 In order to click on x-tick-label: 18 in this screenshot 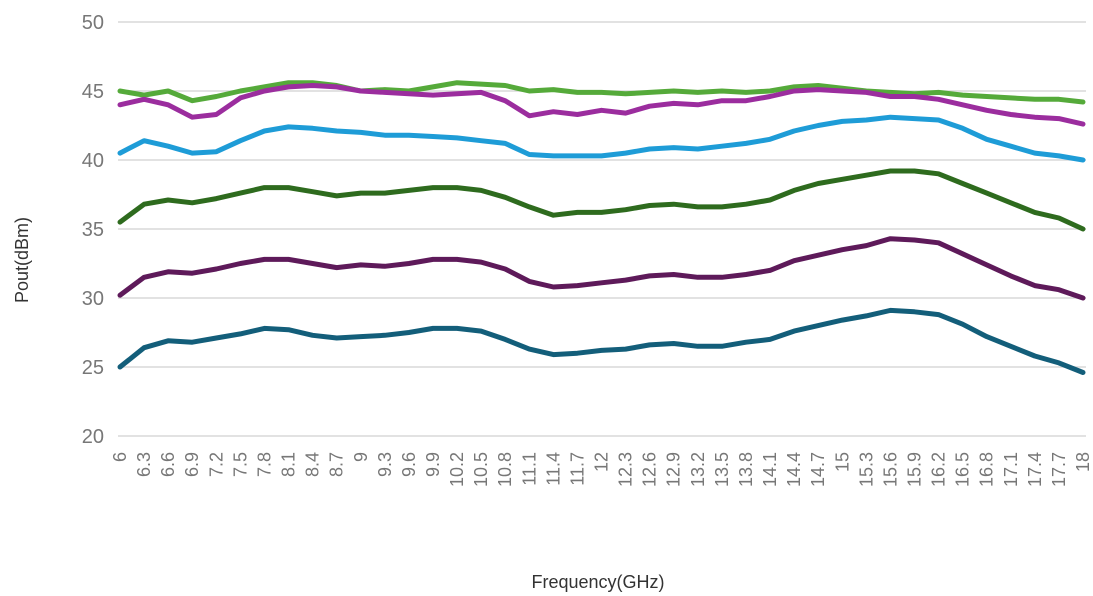, I will do `click(1083, 462)`.